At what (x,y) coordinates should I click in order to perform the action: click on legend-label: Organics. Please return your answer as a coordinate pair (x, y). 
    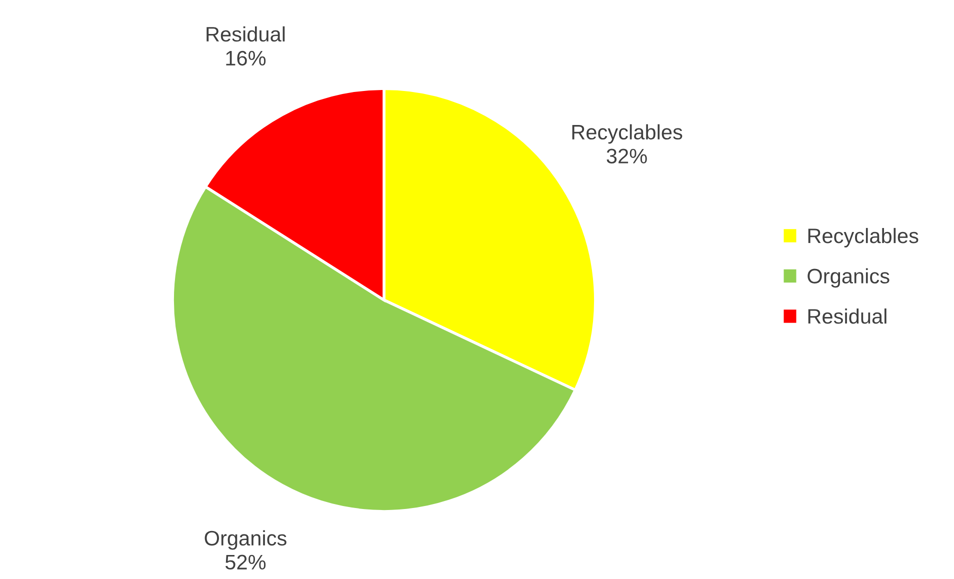
    Looking at the image, I should click on (849, 278).